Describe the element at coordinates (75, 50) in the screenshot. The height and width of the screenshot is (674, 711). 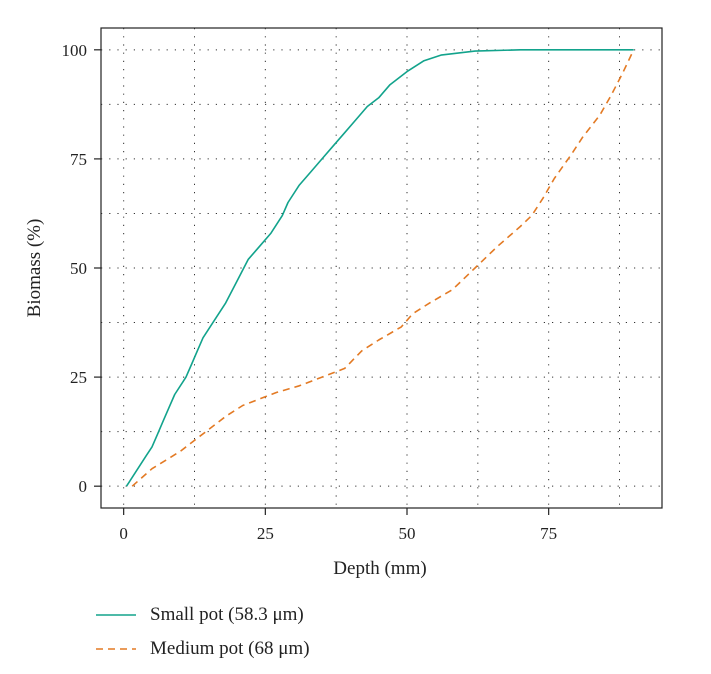
I see `y-tick-label: 100` at that location.